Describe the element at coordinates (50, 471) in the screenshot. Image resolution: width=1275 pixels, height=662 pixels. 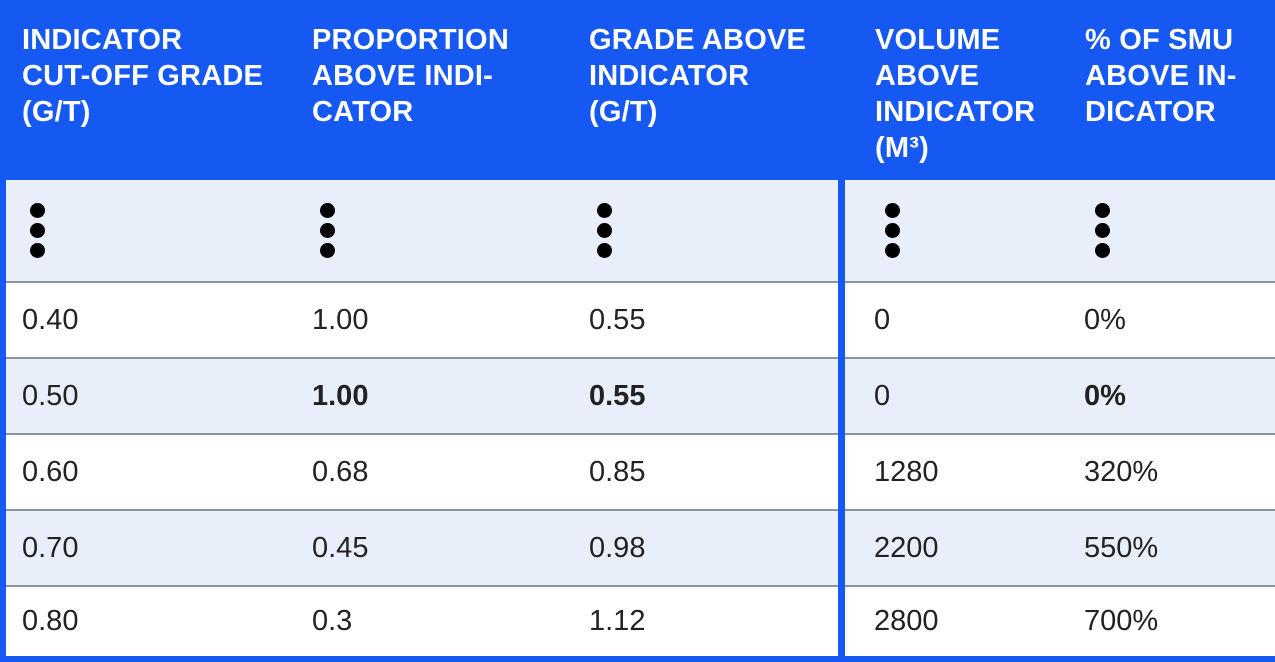
I see `cutoff-grade-cell: 0.60` at that location.